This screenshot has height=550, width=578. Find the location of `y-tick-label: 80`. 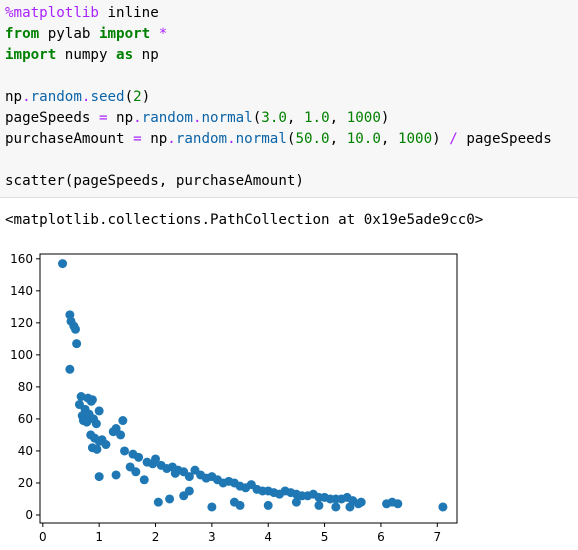

y-tick-label: 80 is located at coordinates (25, 387).